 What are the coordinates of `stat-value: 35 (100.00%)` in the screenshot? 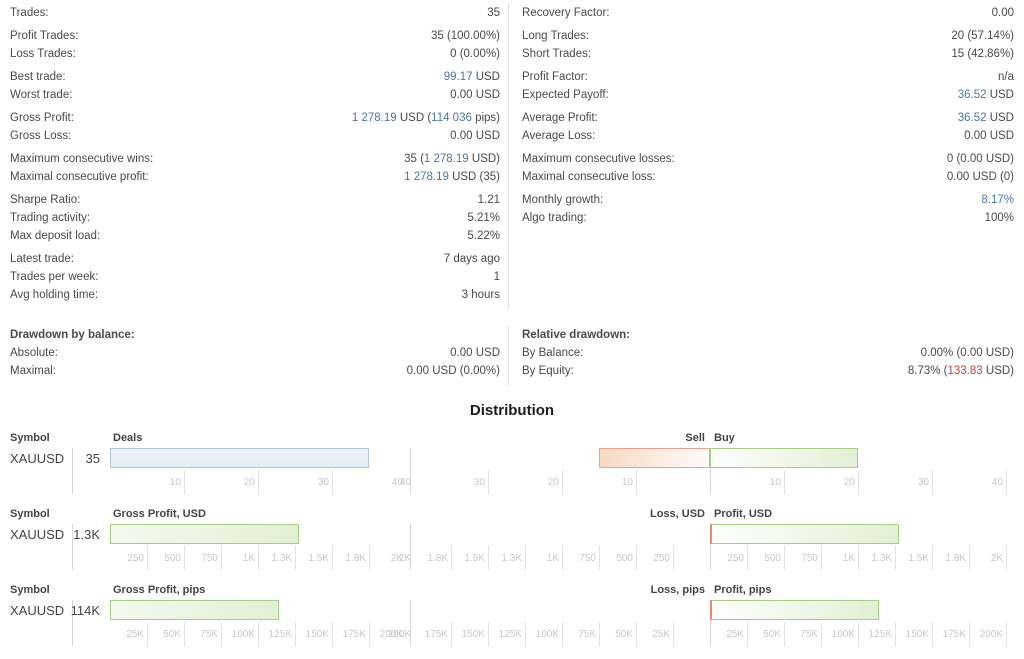 It's located at (465, 36).